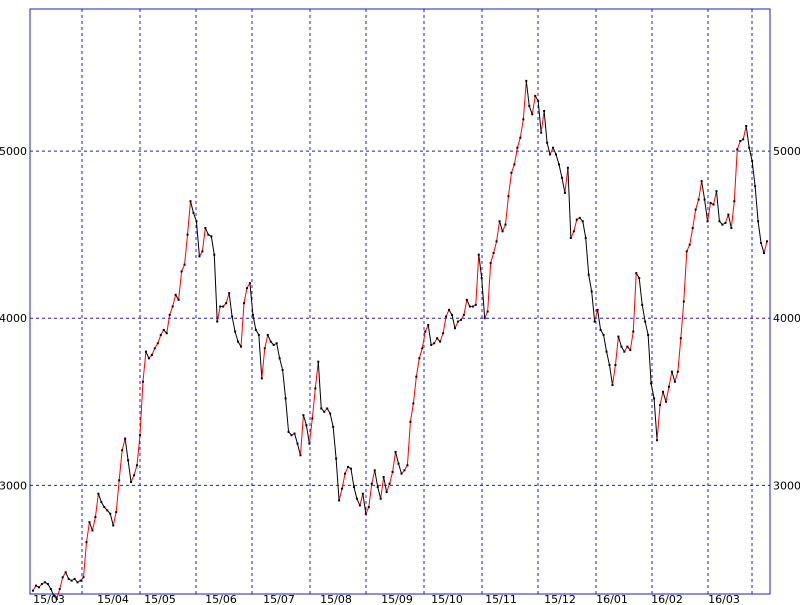 The image size is (800, 605). I want to click on x-tick-label-5: 15/08, so click(336, 599).